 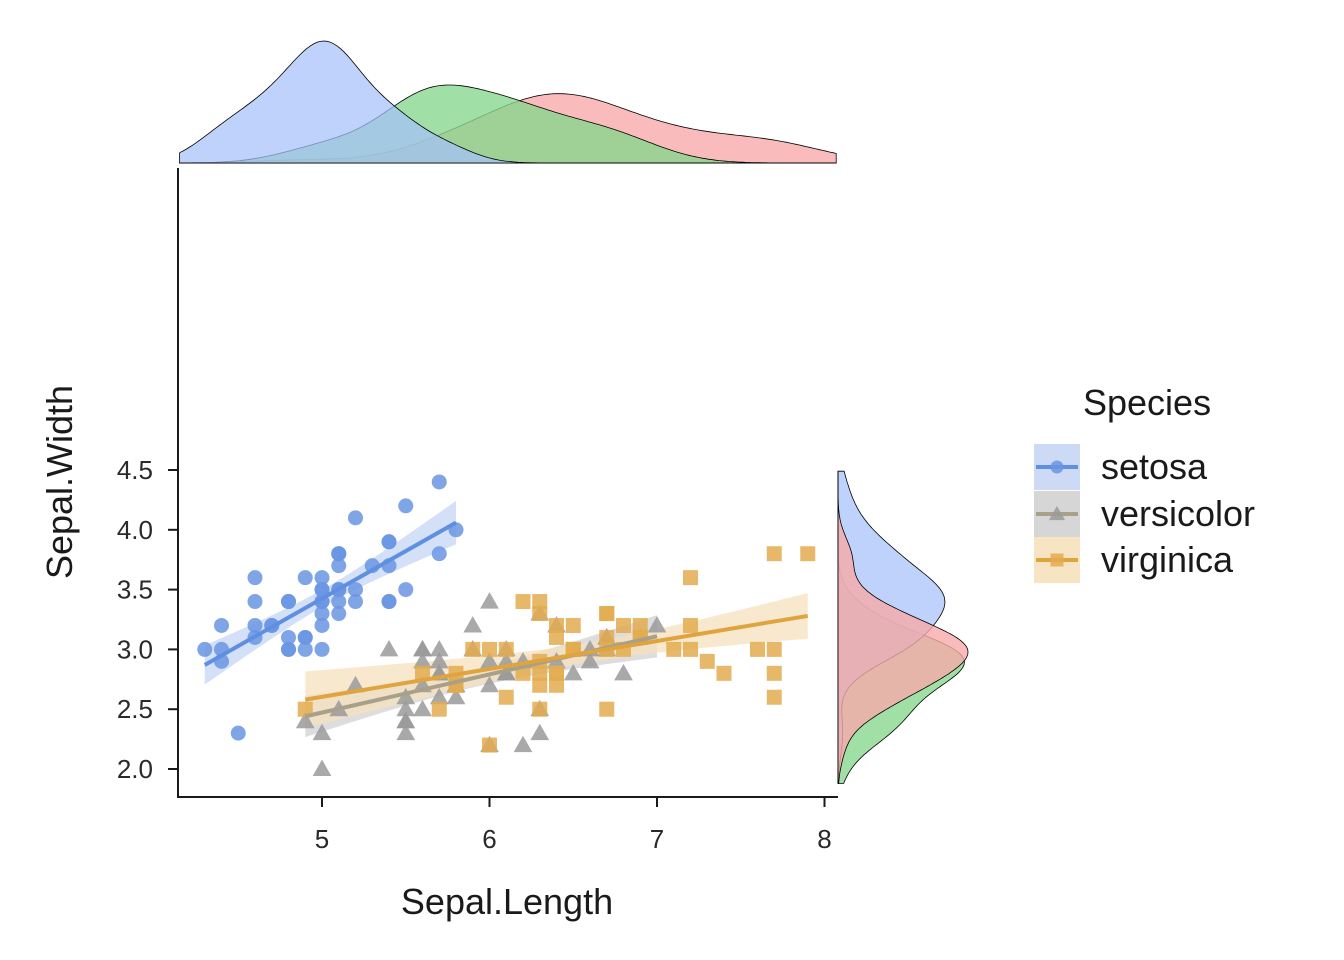 I want to click on y-axis-ticks: 2.0 2.5 3.0 3.5 4.0 4.5, so click(x=147, y=619).